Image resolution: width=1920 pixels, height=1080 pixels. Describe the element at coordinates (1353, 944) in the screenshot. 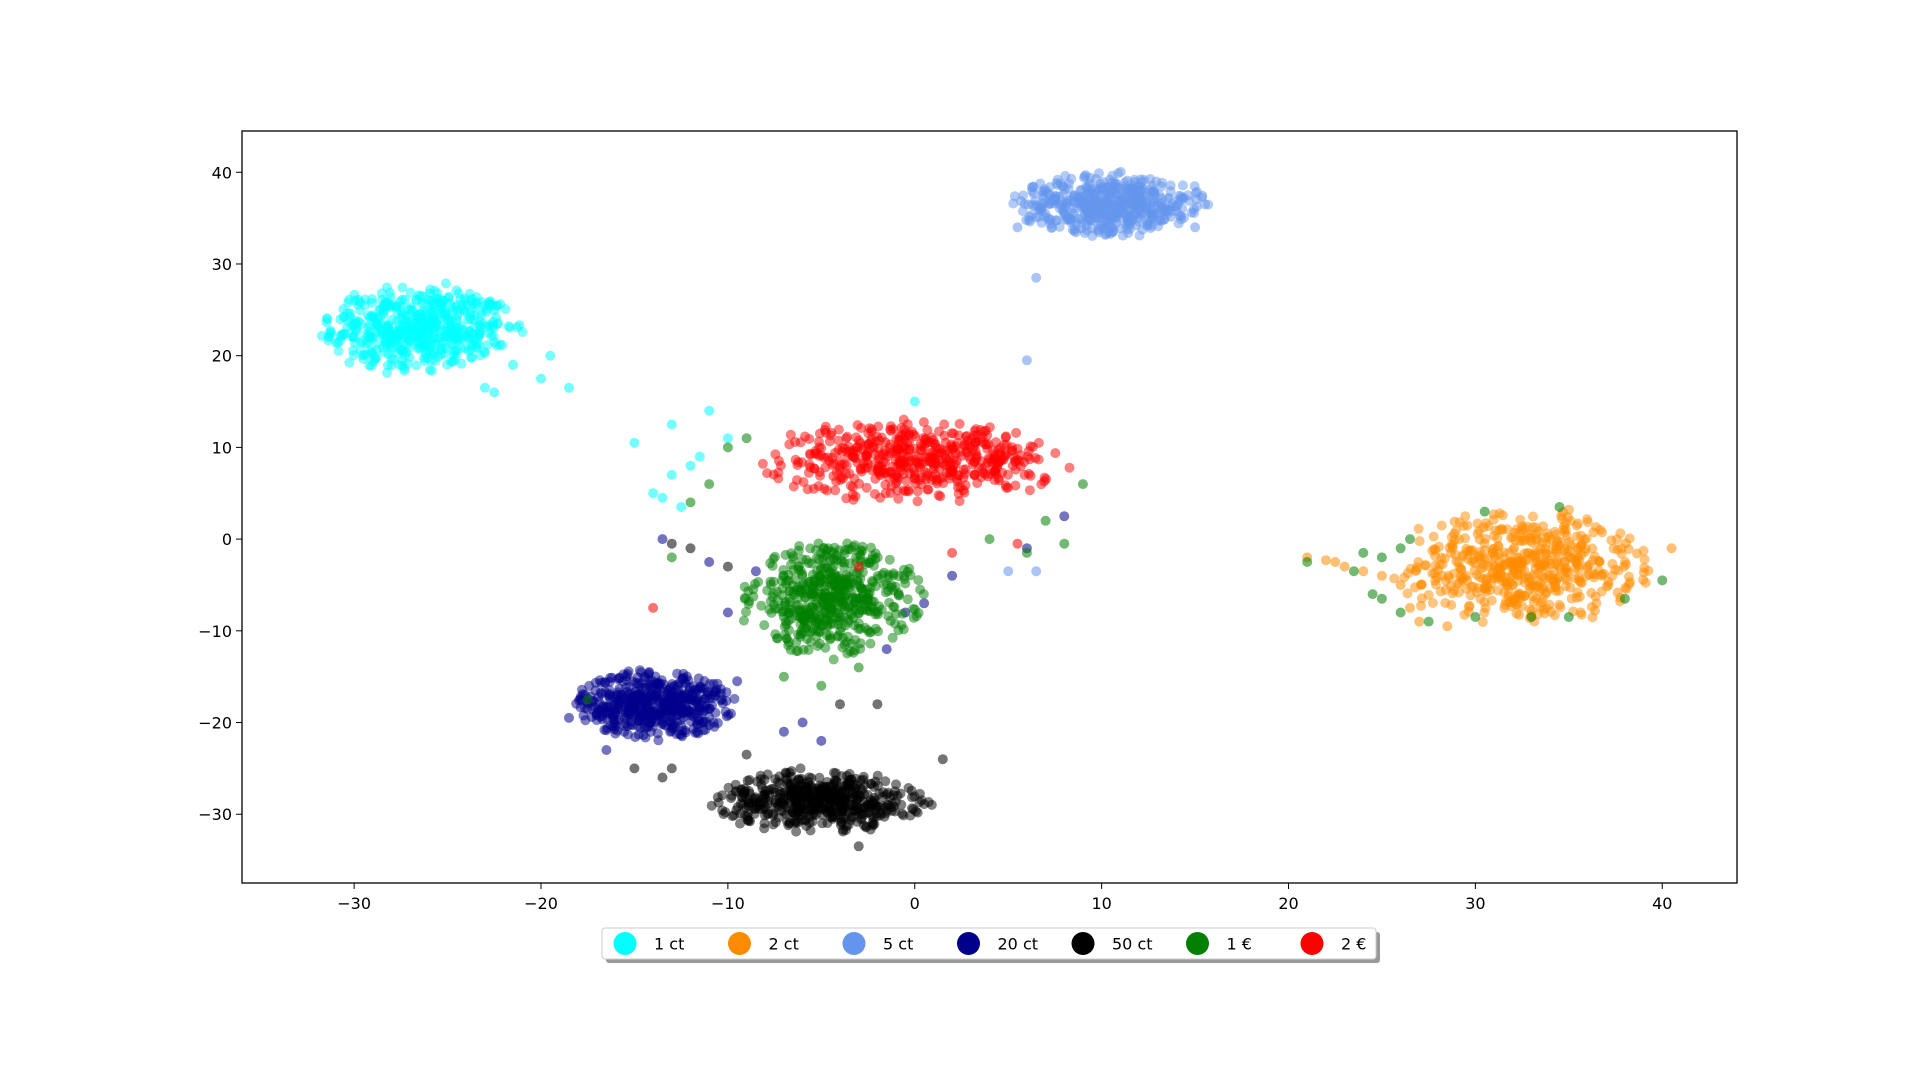

I see `legend-label: 2 €` at that location.